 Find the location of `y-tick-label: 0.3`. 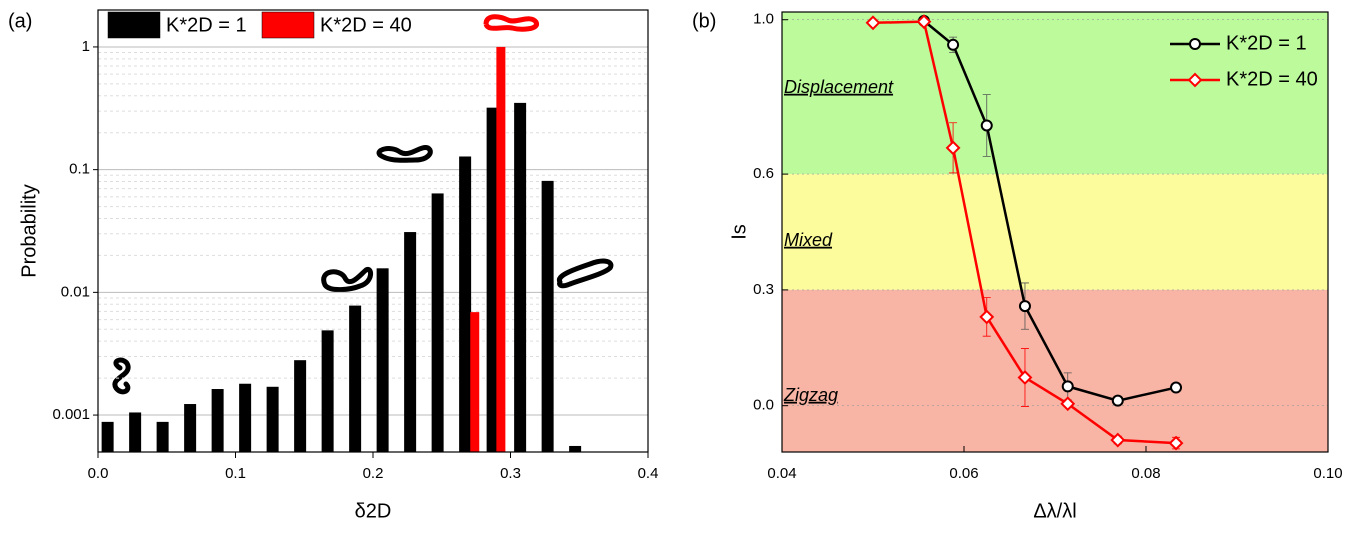

y-tick-label: 0.3 is located at coordinates (763, 289).